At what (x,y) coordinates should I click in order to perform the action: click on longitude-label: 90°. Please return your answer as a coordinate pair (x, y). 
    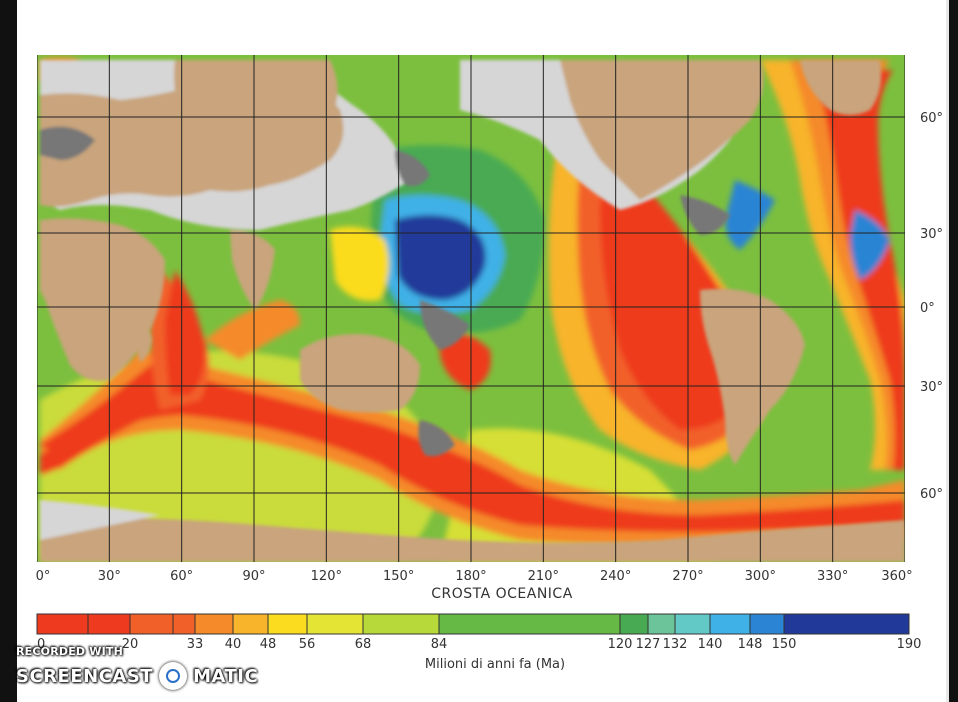
    Looking at the image, I should click on (253, 576).